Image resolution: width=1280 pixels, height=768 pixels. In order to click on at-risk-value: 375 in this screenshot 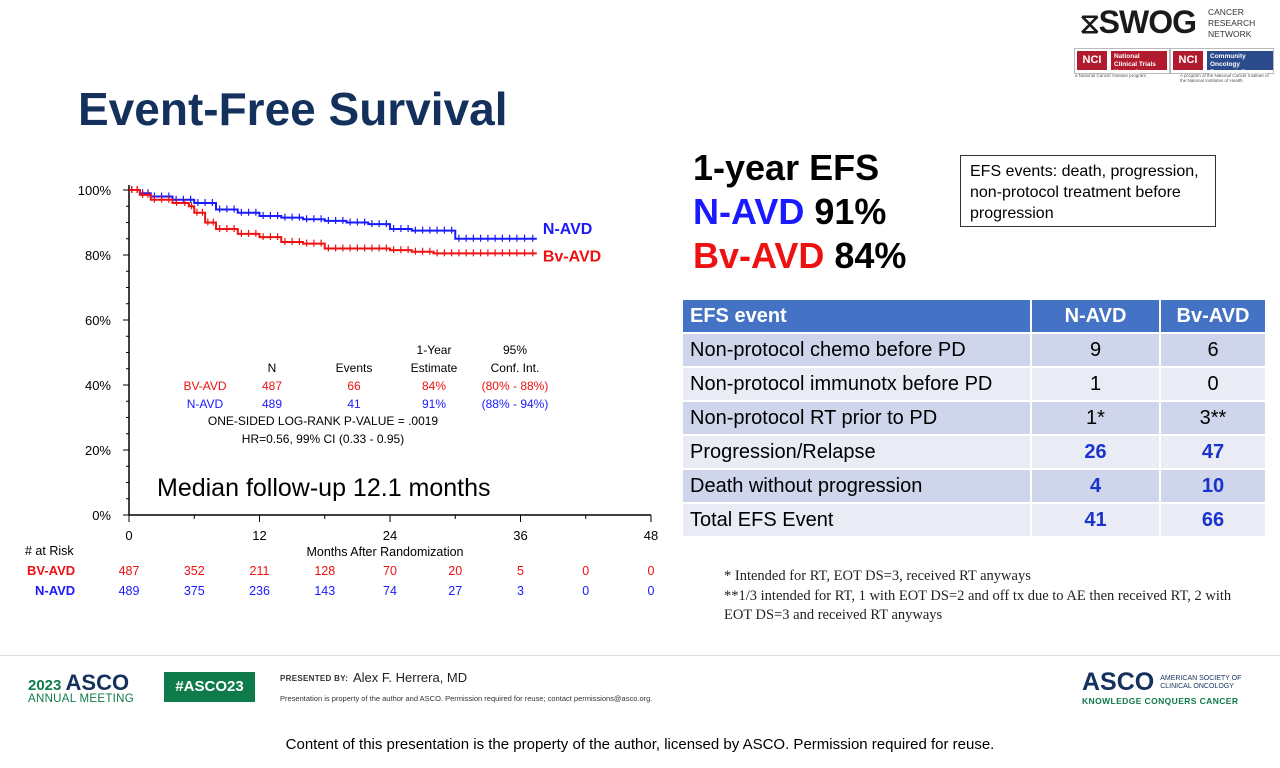, I will do `click(194, 591)`.